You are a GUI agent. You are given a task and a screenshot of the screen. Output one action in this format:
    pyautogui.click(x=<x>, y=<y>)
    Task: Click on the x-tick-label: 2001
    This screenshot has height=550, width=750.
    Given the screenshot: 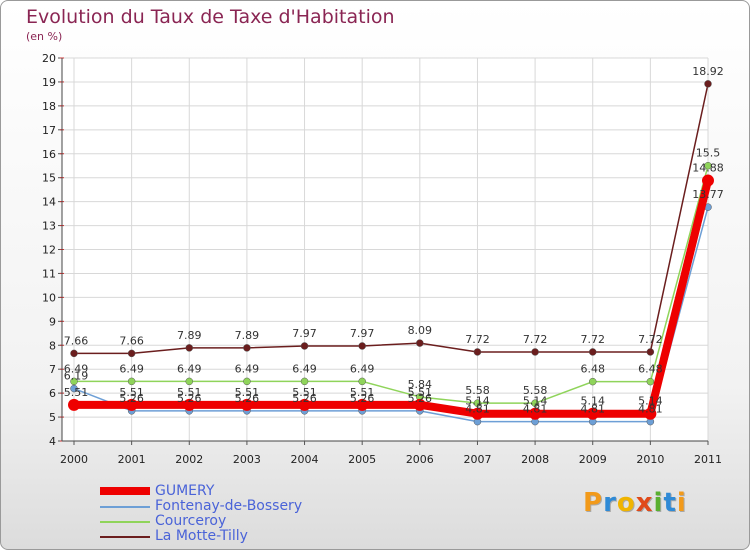 What is the action you would take?
    pyautogui.click(x=132, y=459)
    